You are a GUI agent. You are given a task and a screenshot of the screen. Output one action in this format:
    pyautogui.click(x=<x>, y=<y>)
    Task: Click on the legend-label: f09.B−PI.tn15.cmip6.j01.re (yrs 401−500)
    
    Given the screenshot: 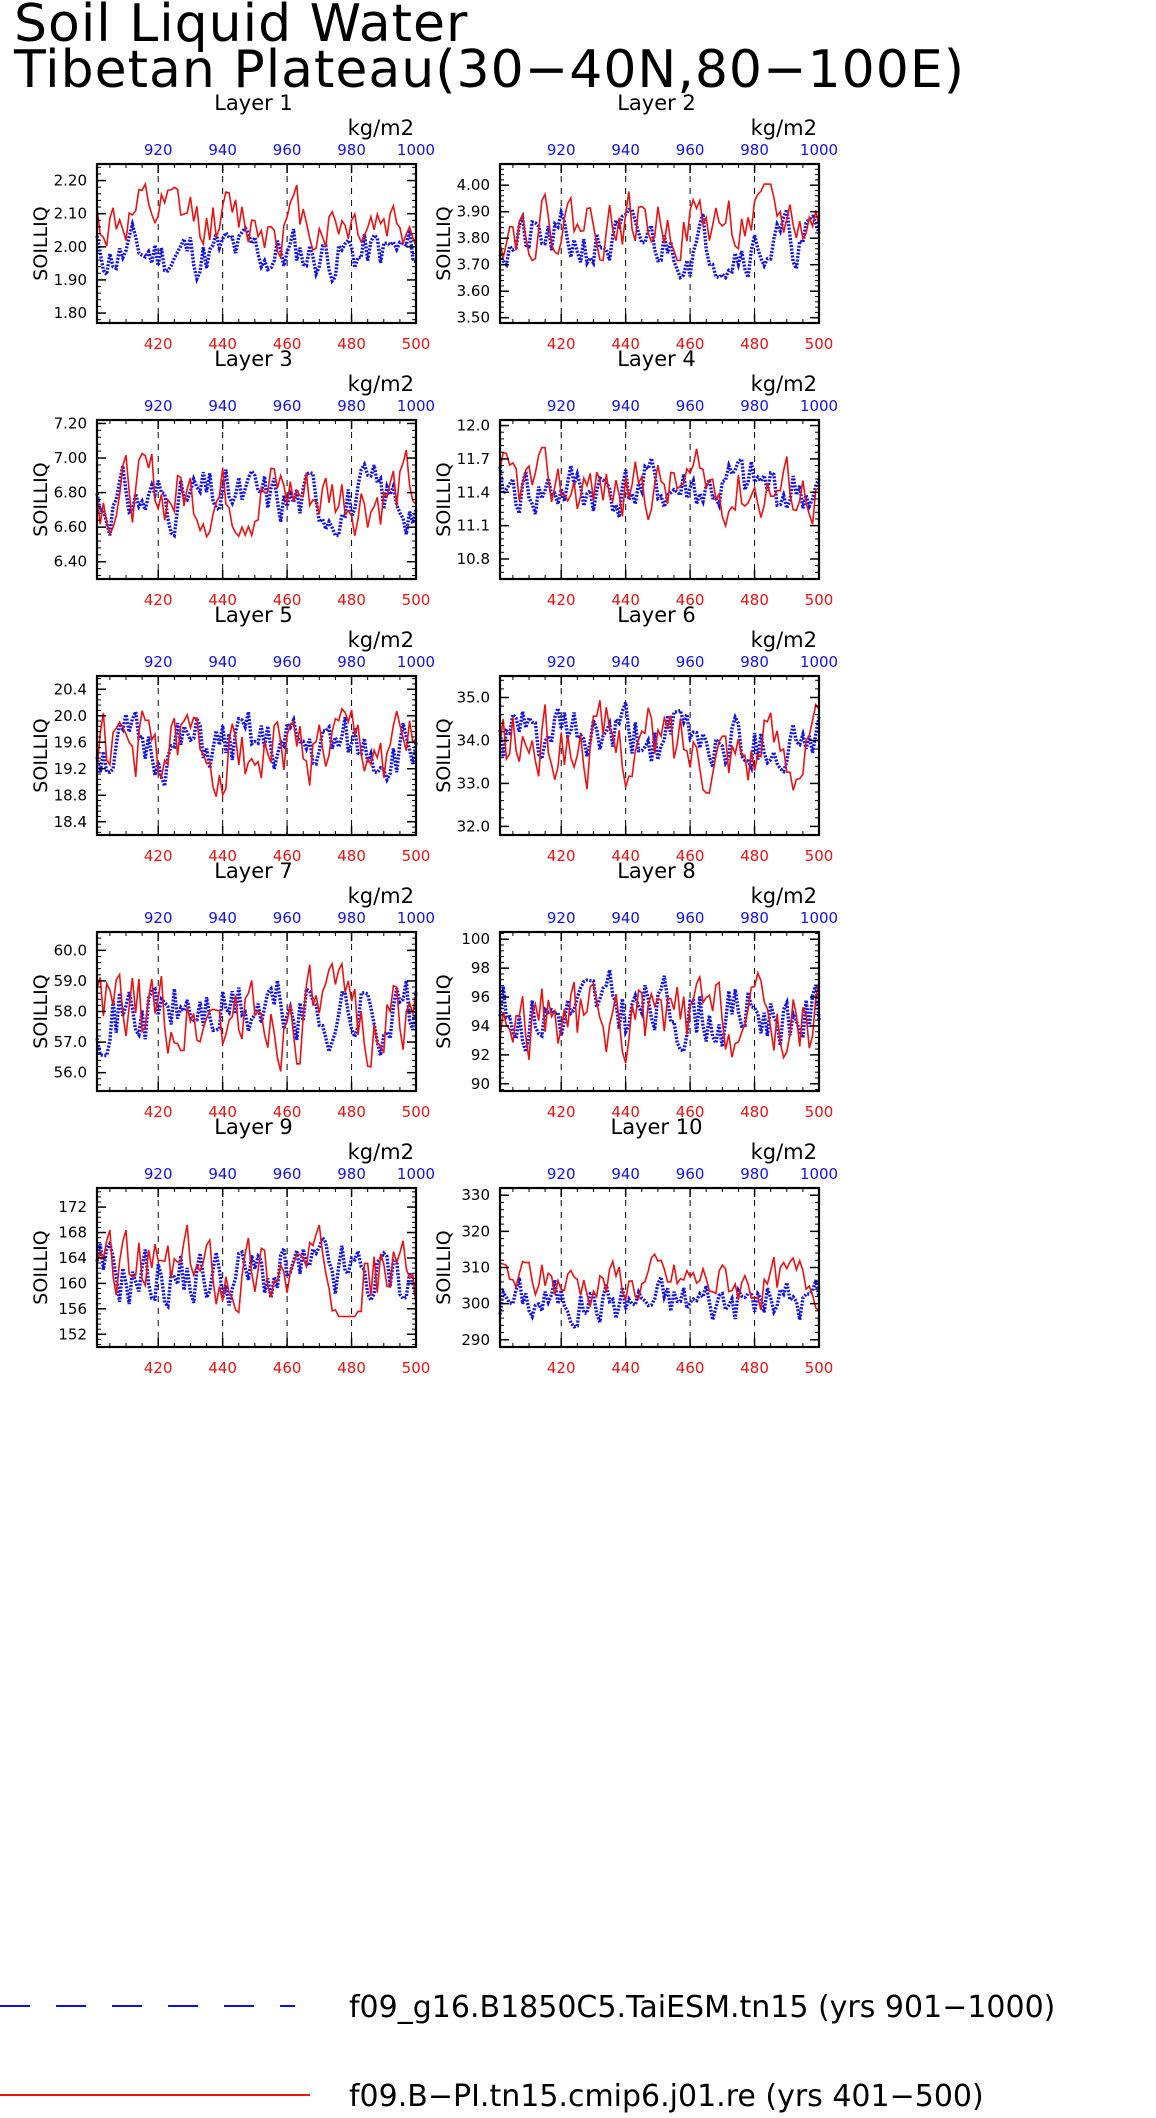 What is the action you would take?
    pyautogui.click(x=666, y=2096)
    